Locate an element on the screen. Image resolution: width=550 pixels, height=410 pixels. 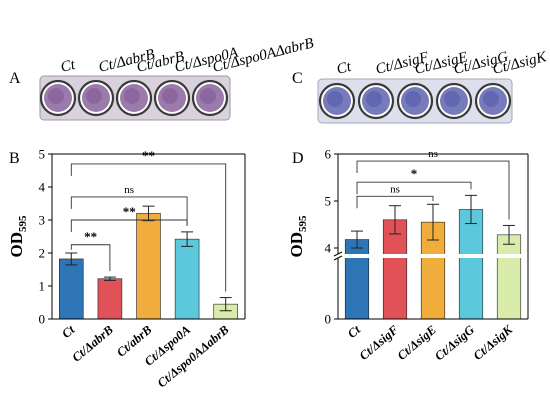
y-tick-label: 6 is located at coordinates (328, 154).